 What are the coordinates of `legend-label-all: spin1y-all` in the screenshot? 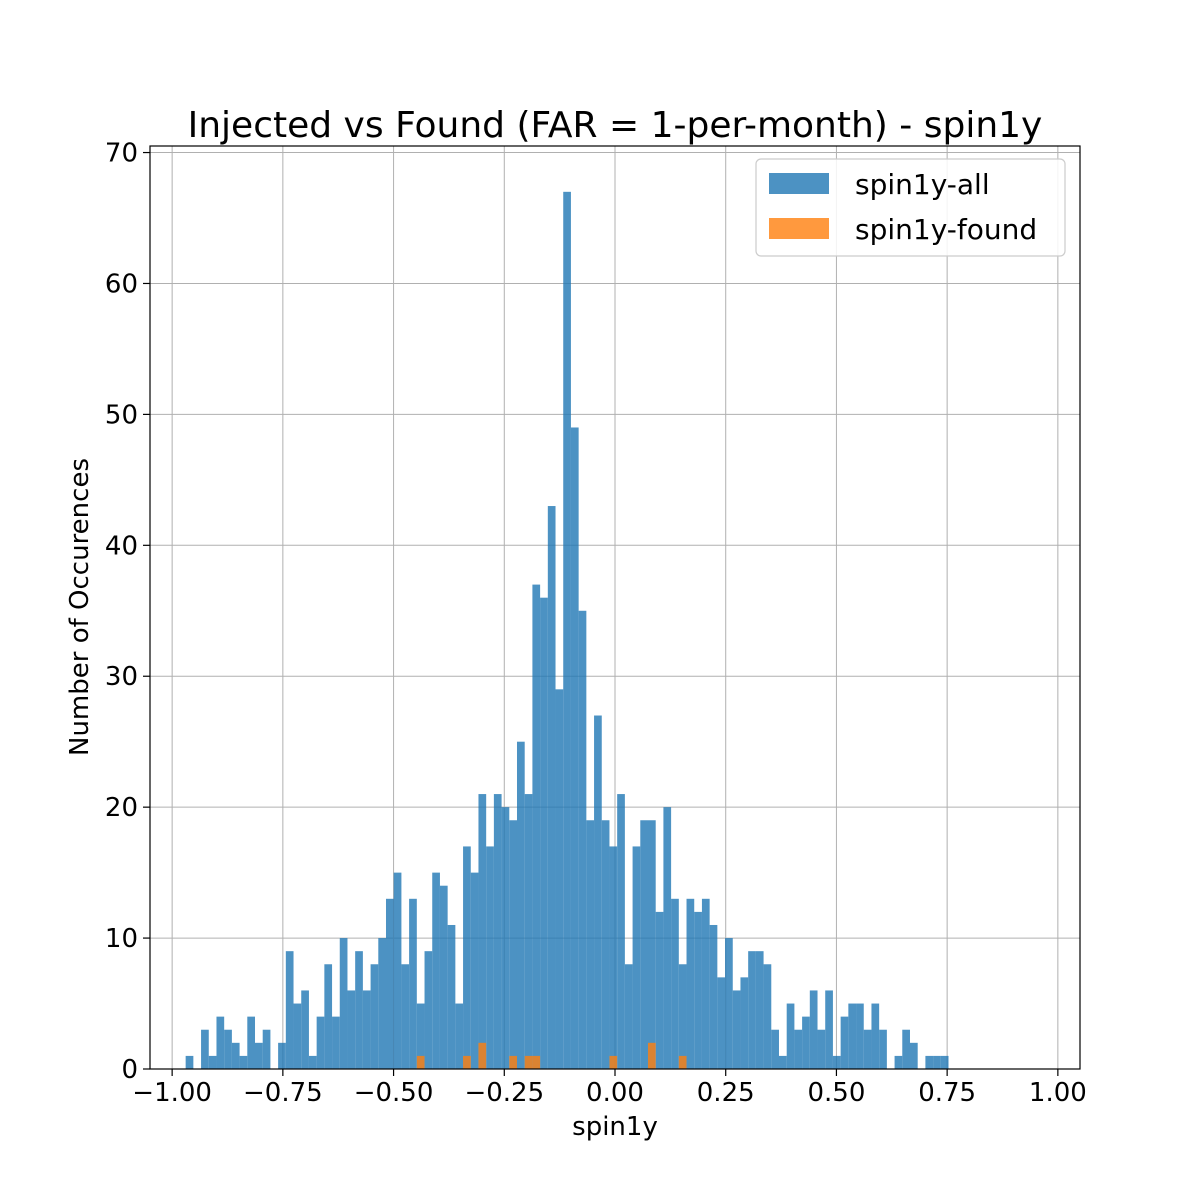 It's located at (922, 184).